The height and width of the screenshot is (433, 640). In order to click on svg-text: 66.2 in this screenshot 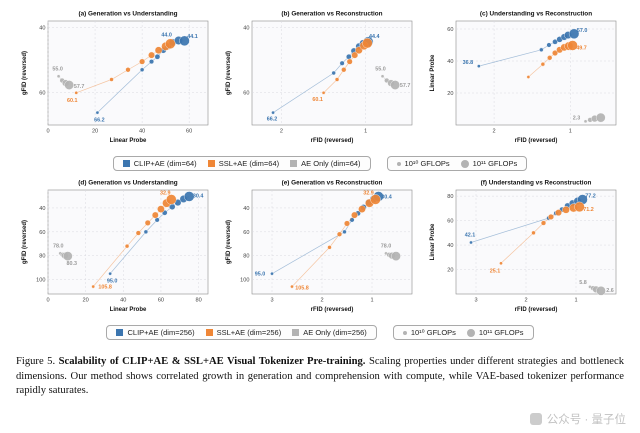, I will do `click(272, 120)`.